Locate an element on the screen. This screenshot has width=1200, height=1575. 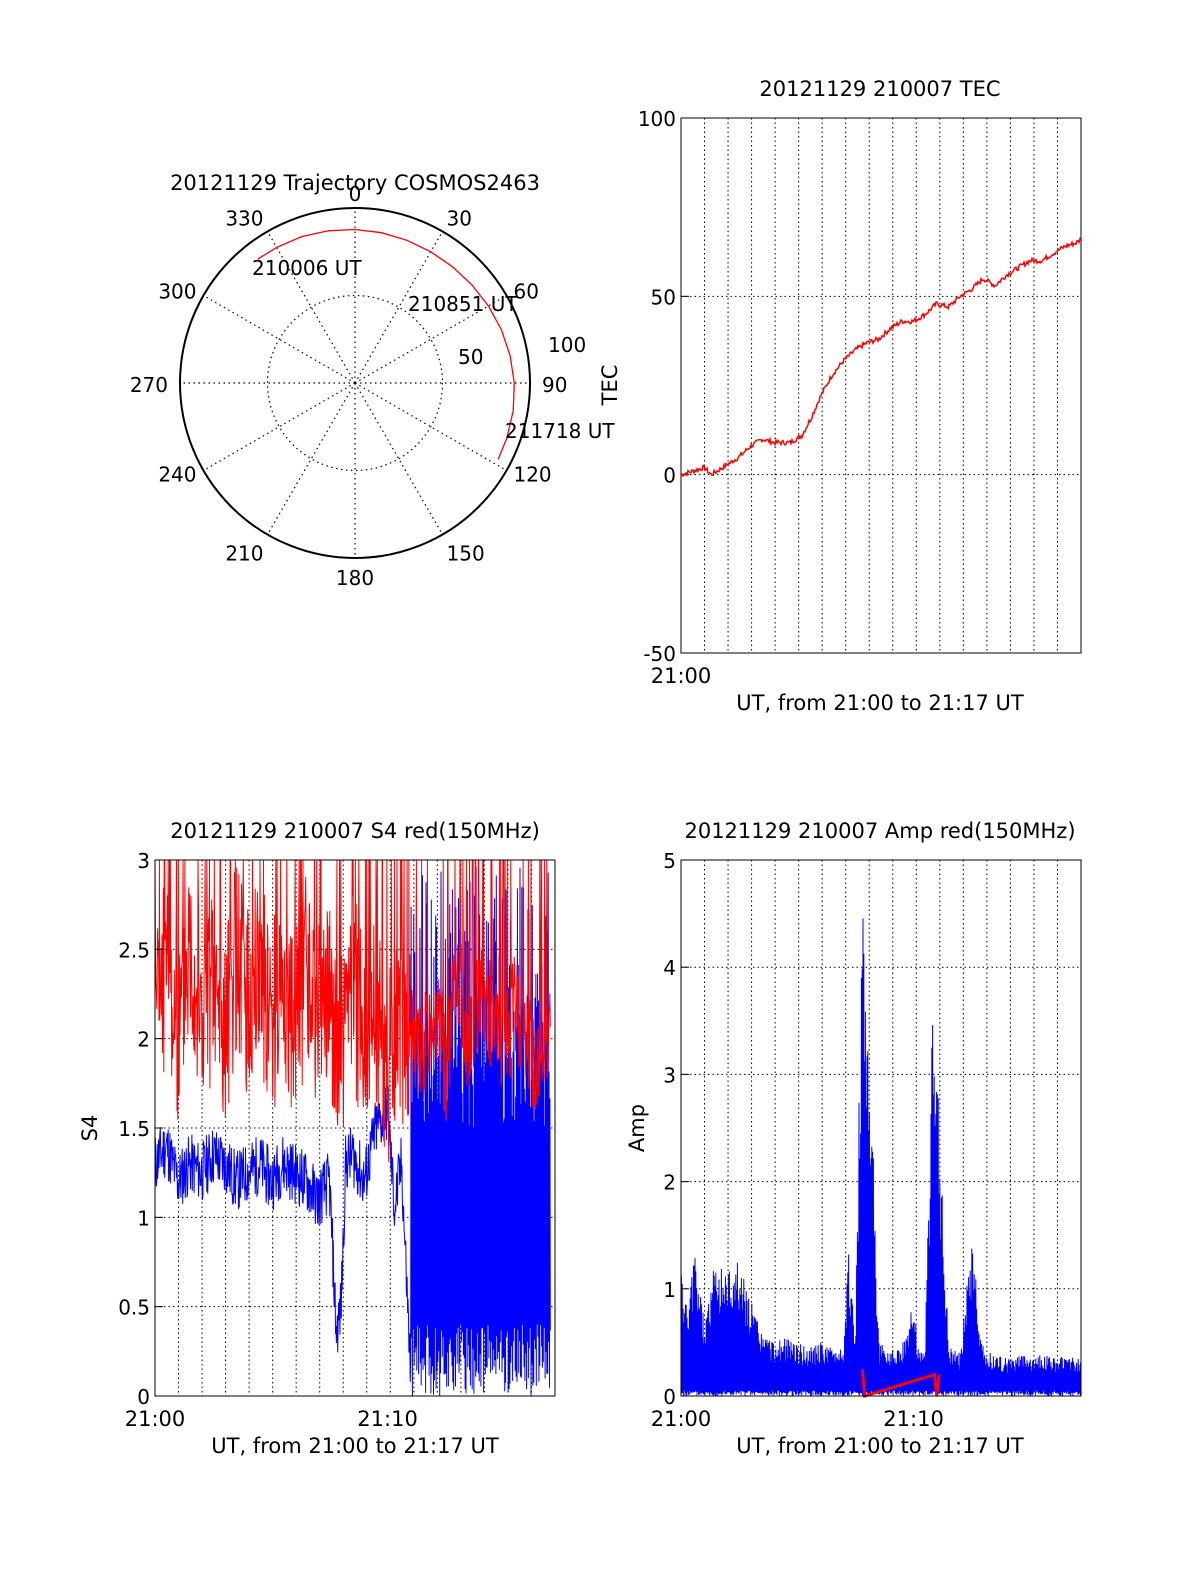
y-tick-label: 5 is located at coordinates (669, 861).